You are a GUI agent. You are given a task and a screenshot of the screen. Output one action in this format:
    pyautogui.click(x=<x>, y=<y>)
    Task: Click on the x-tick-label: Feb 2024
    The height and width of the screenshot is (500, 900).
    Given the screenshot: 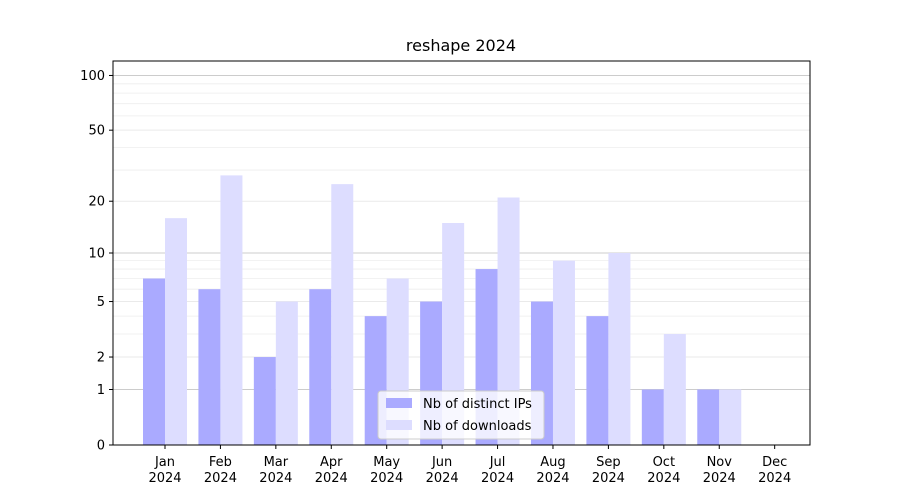 What is the action you would take?
    pyautogui.click(x=220, y=470)
    